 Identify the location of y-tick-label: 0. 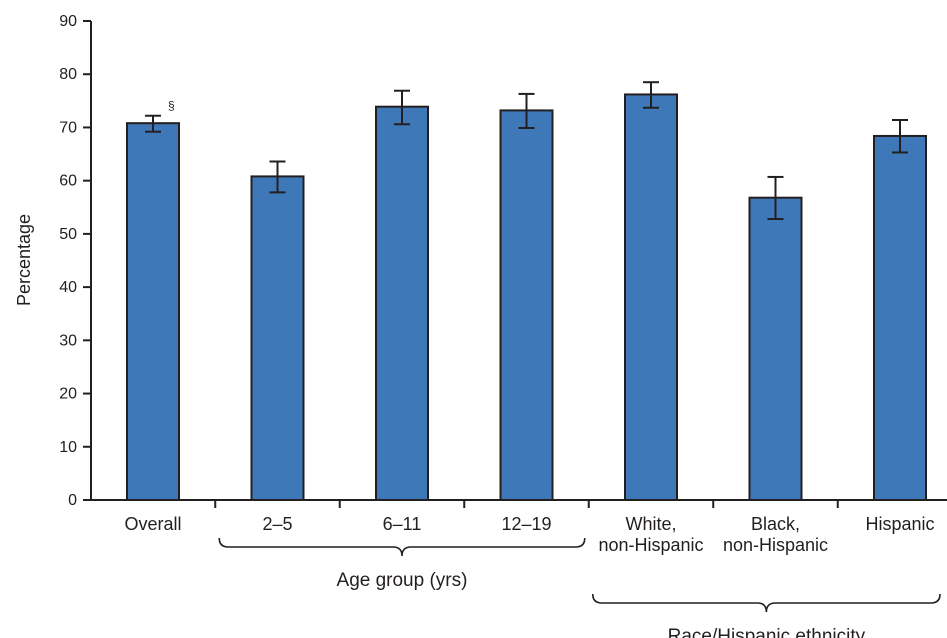
(72, 500).